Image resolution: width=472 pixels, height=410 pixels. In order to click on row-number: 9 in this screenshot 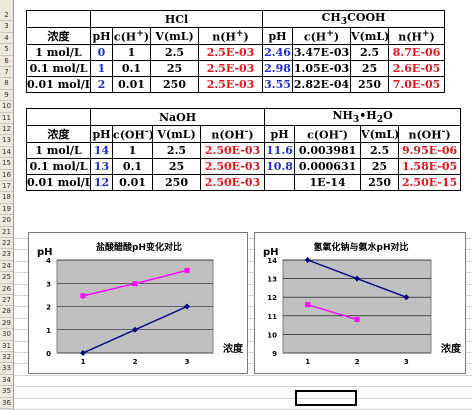, I will do `click(6, 96)`.